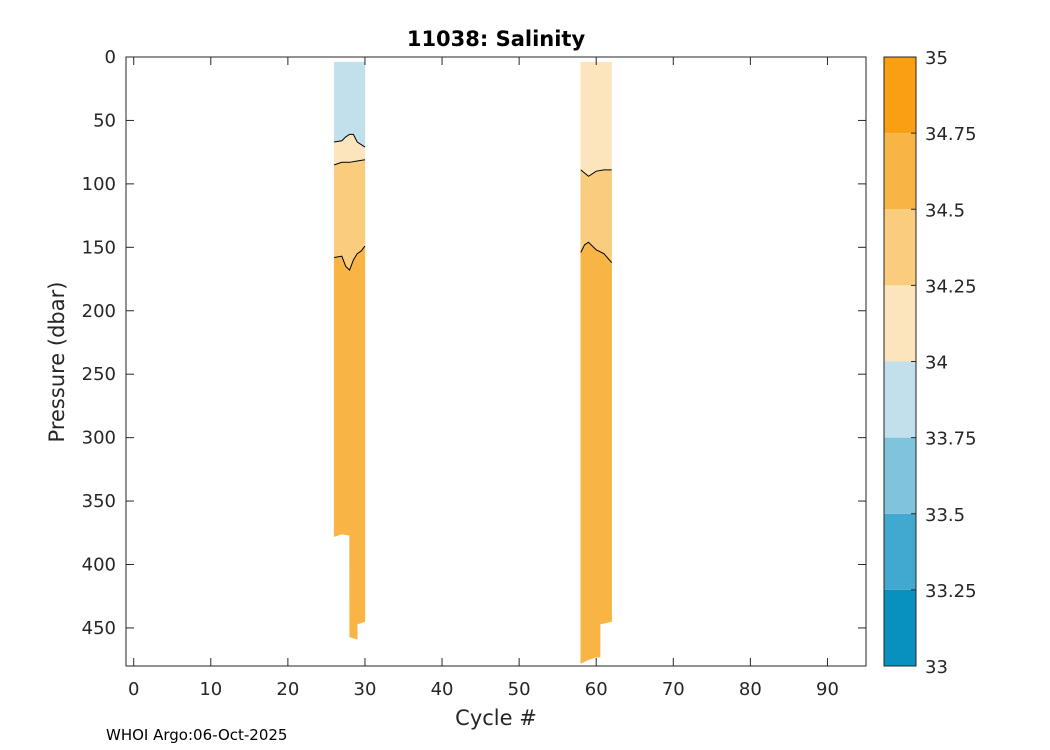  What do you see at coordinates (473, 202) in the screenshot?
I see `contour-lines` at bounding box center [473, 202].